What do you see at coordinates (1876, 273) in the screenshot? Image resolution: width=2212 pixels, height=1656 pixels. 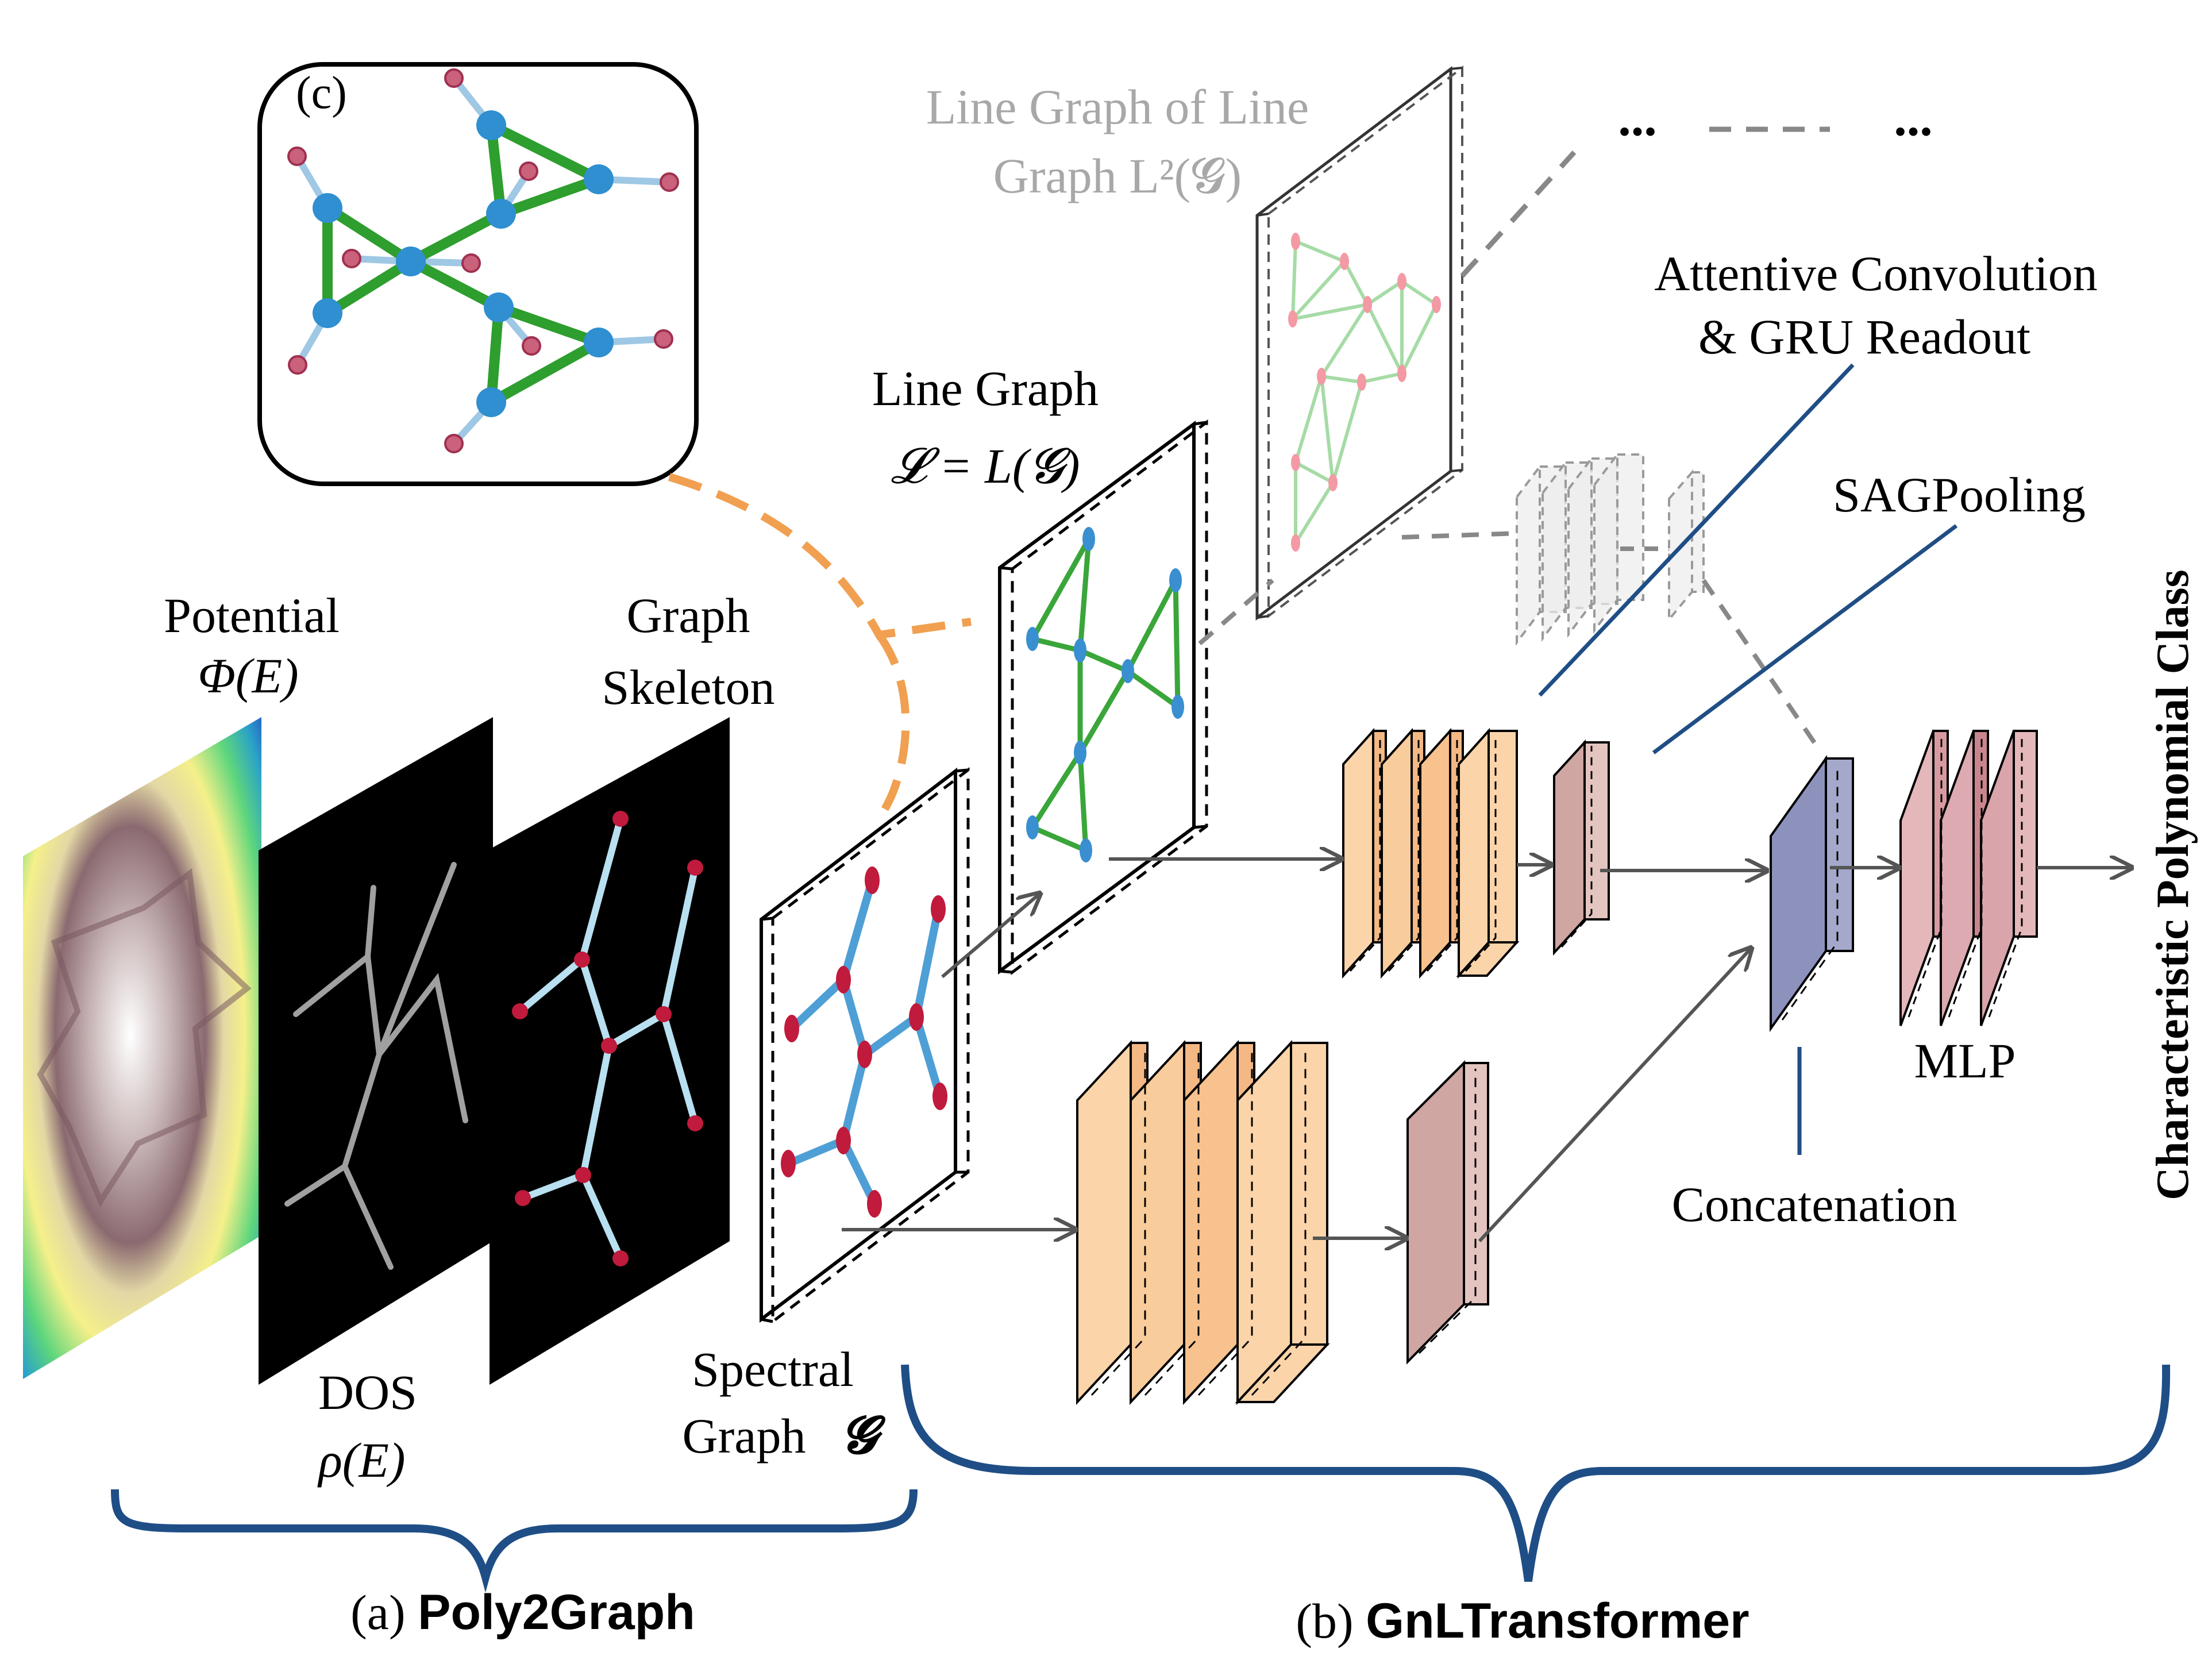 I see `attentive-label-line1: Attentive Convolution` at bounding box center [1876, 273].